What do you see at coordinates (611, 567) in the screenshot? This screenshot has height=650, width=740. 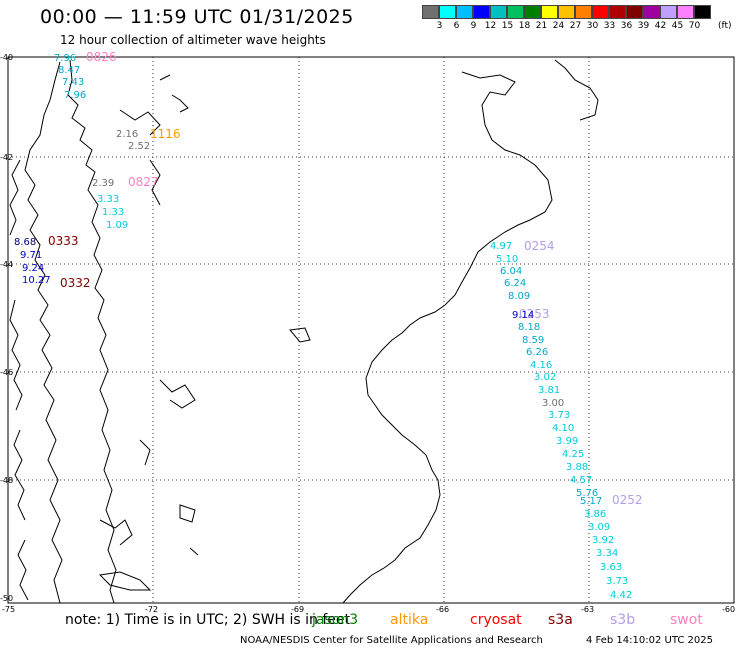 I see `swh-value: 3.63` at bounding box center [611, 567].